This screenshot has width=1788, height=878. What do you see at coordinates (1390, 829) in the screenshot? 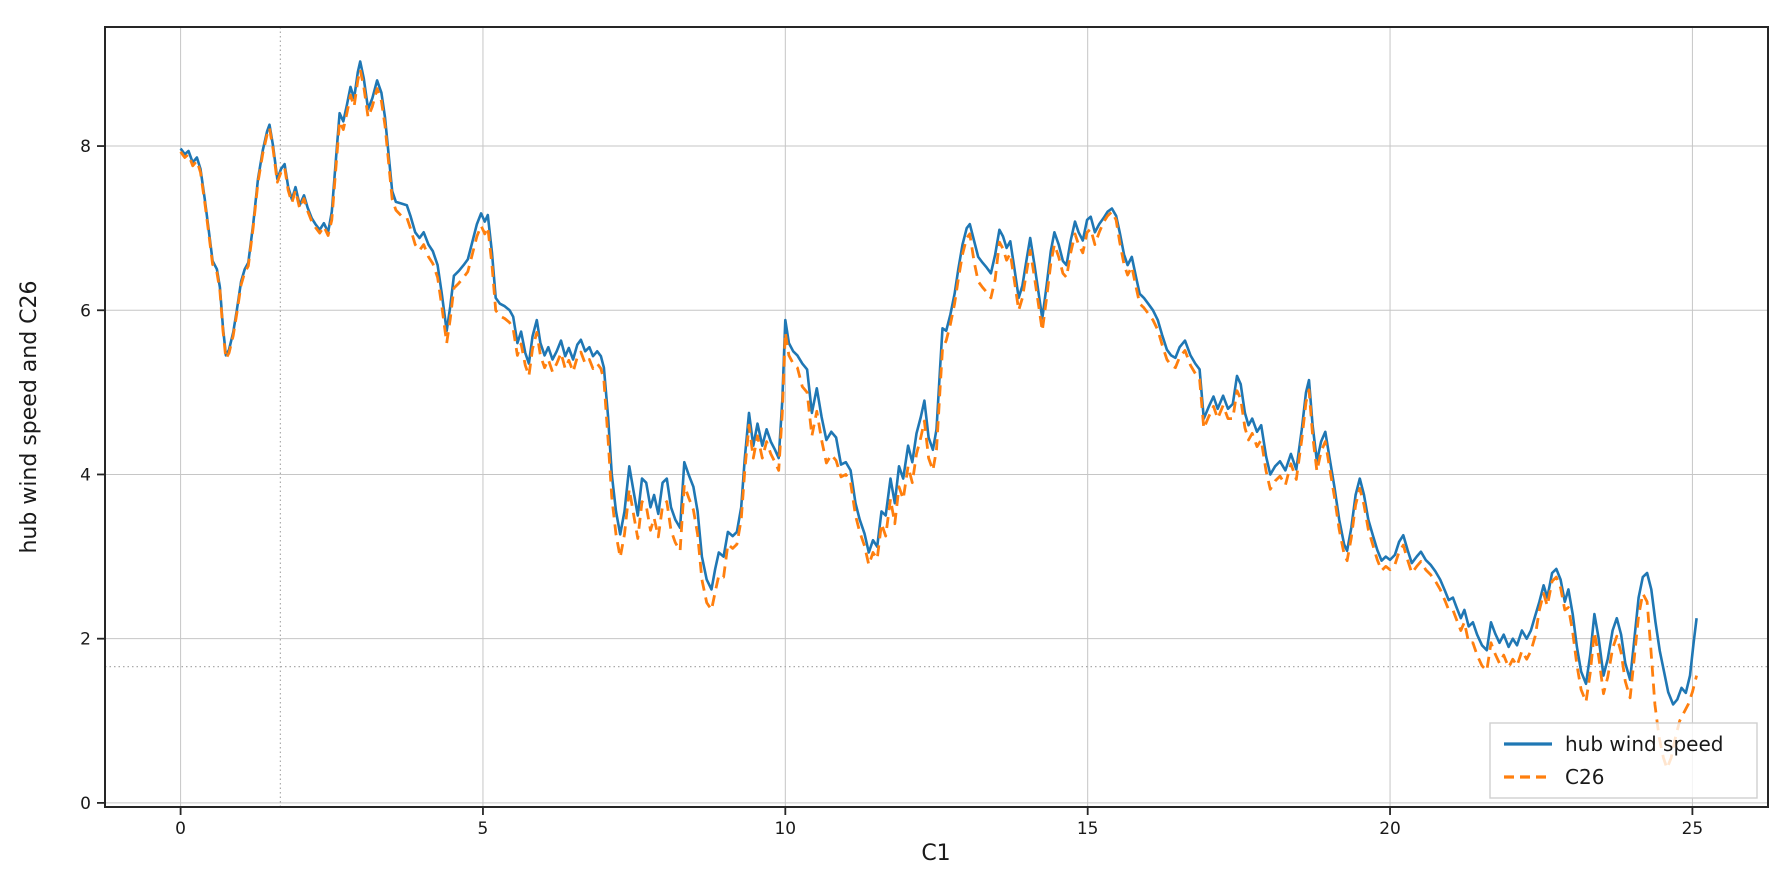
I see `x-tick-label-20: 20` at bounding box center [1390, 829].